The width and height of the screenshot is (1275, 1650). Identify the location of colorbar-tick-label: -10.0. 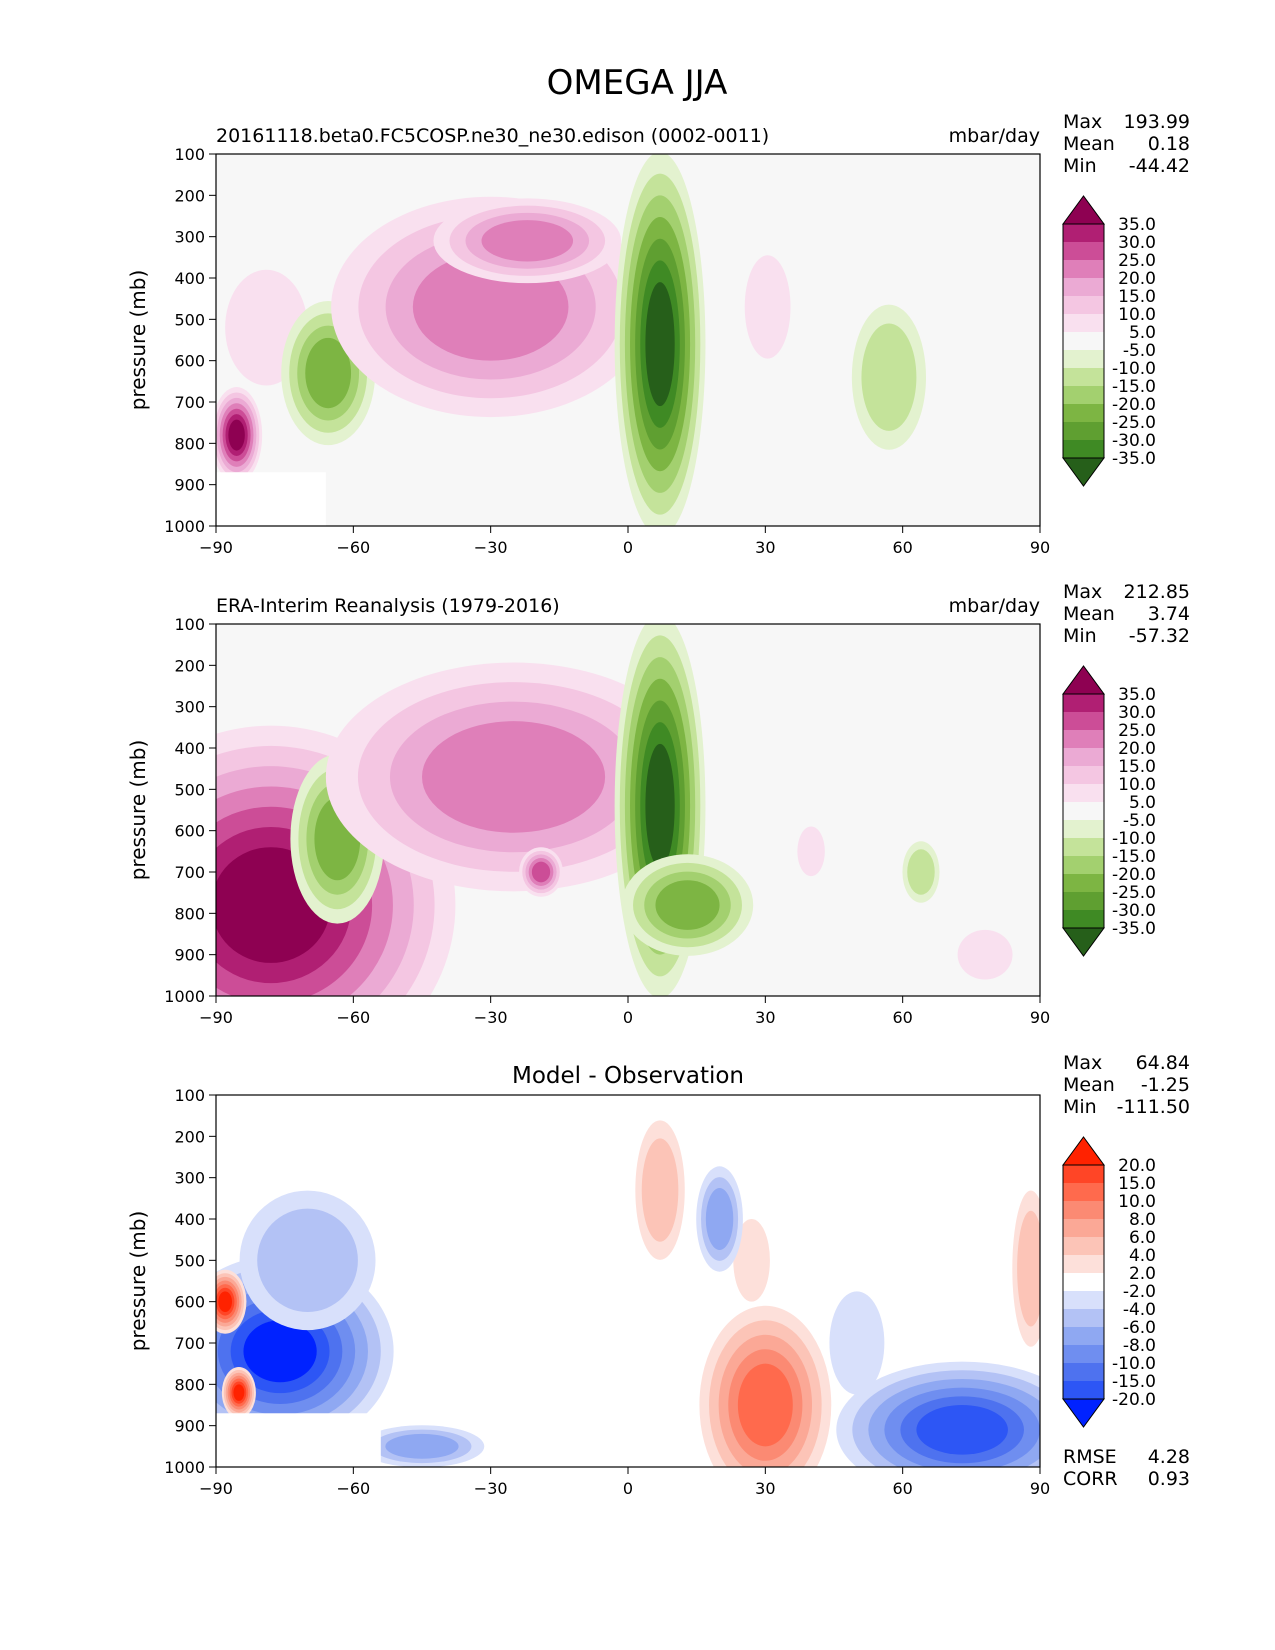
(1134, 369).